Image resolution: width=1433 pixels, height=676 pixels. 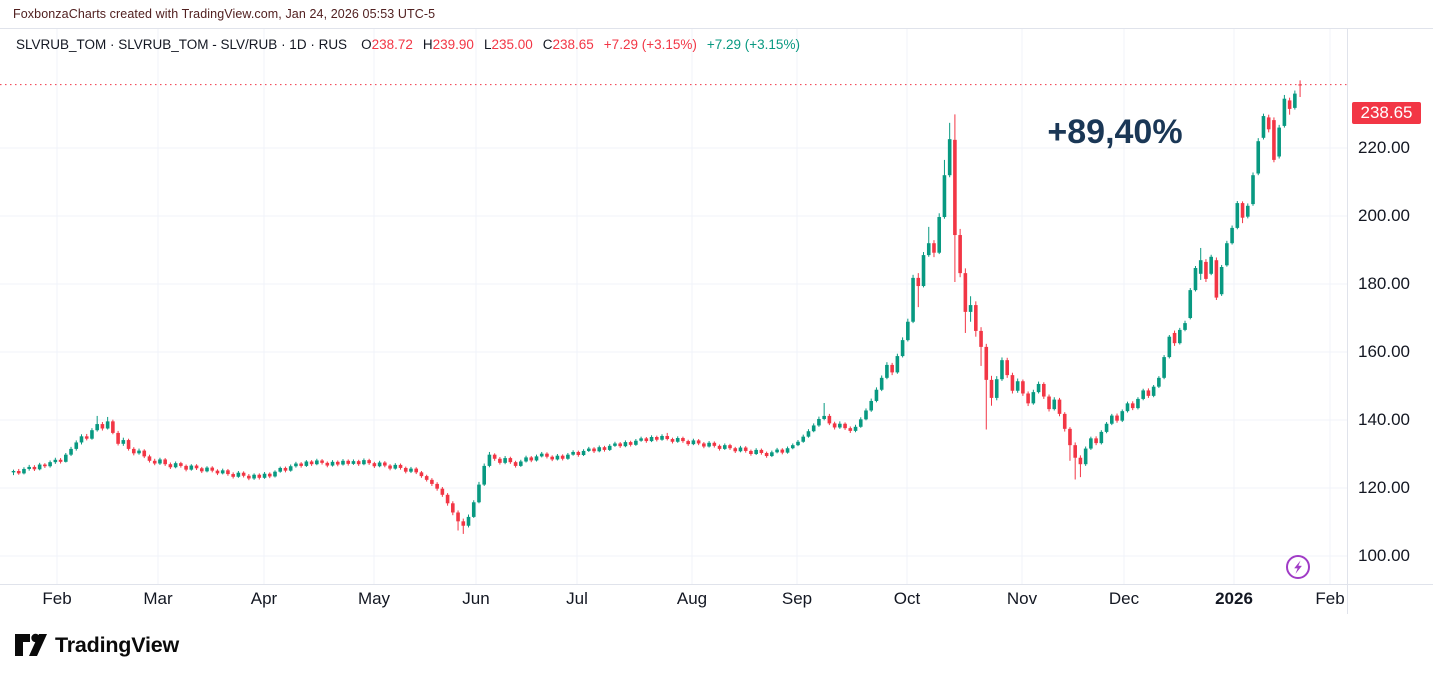 I want to click on last-price-badge: 238.65, so click(x=1386, y=113).